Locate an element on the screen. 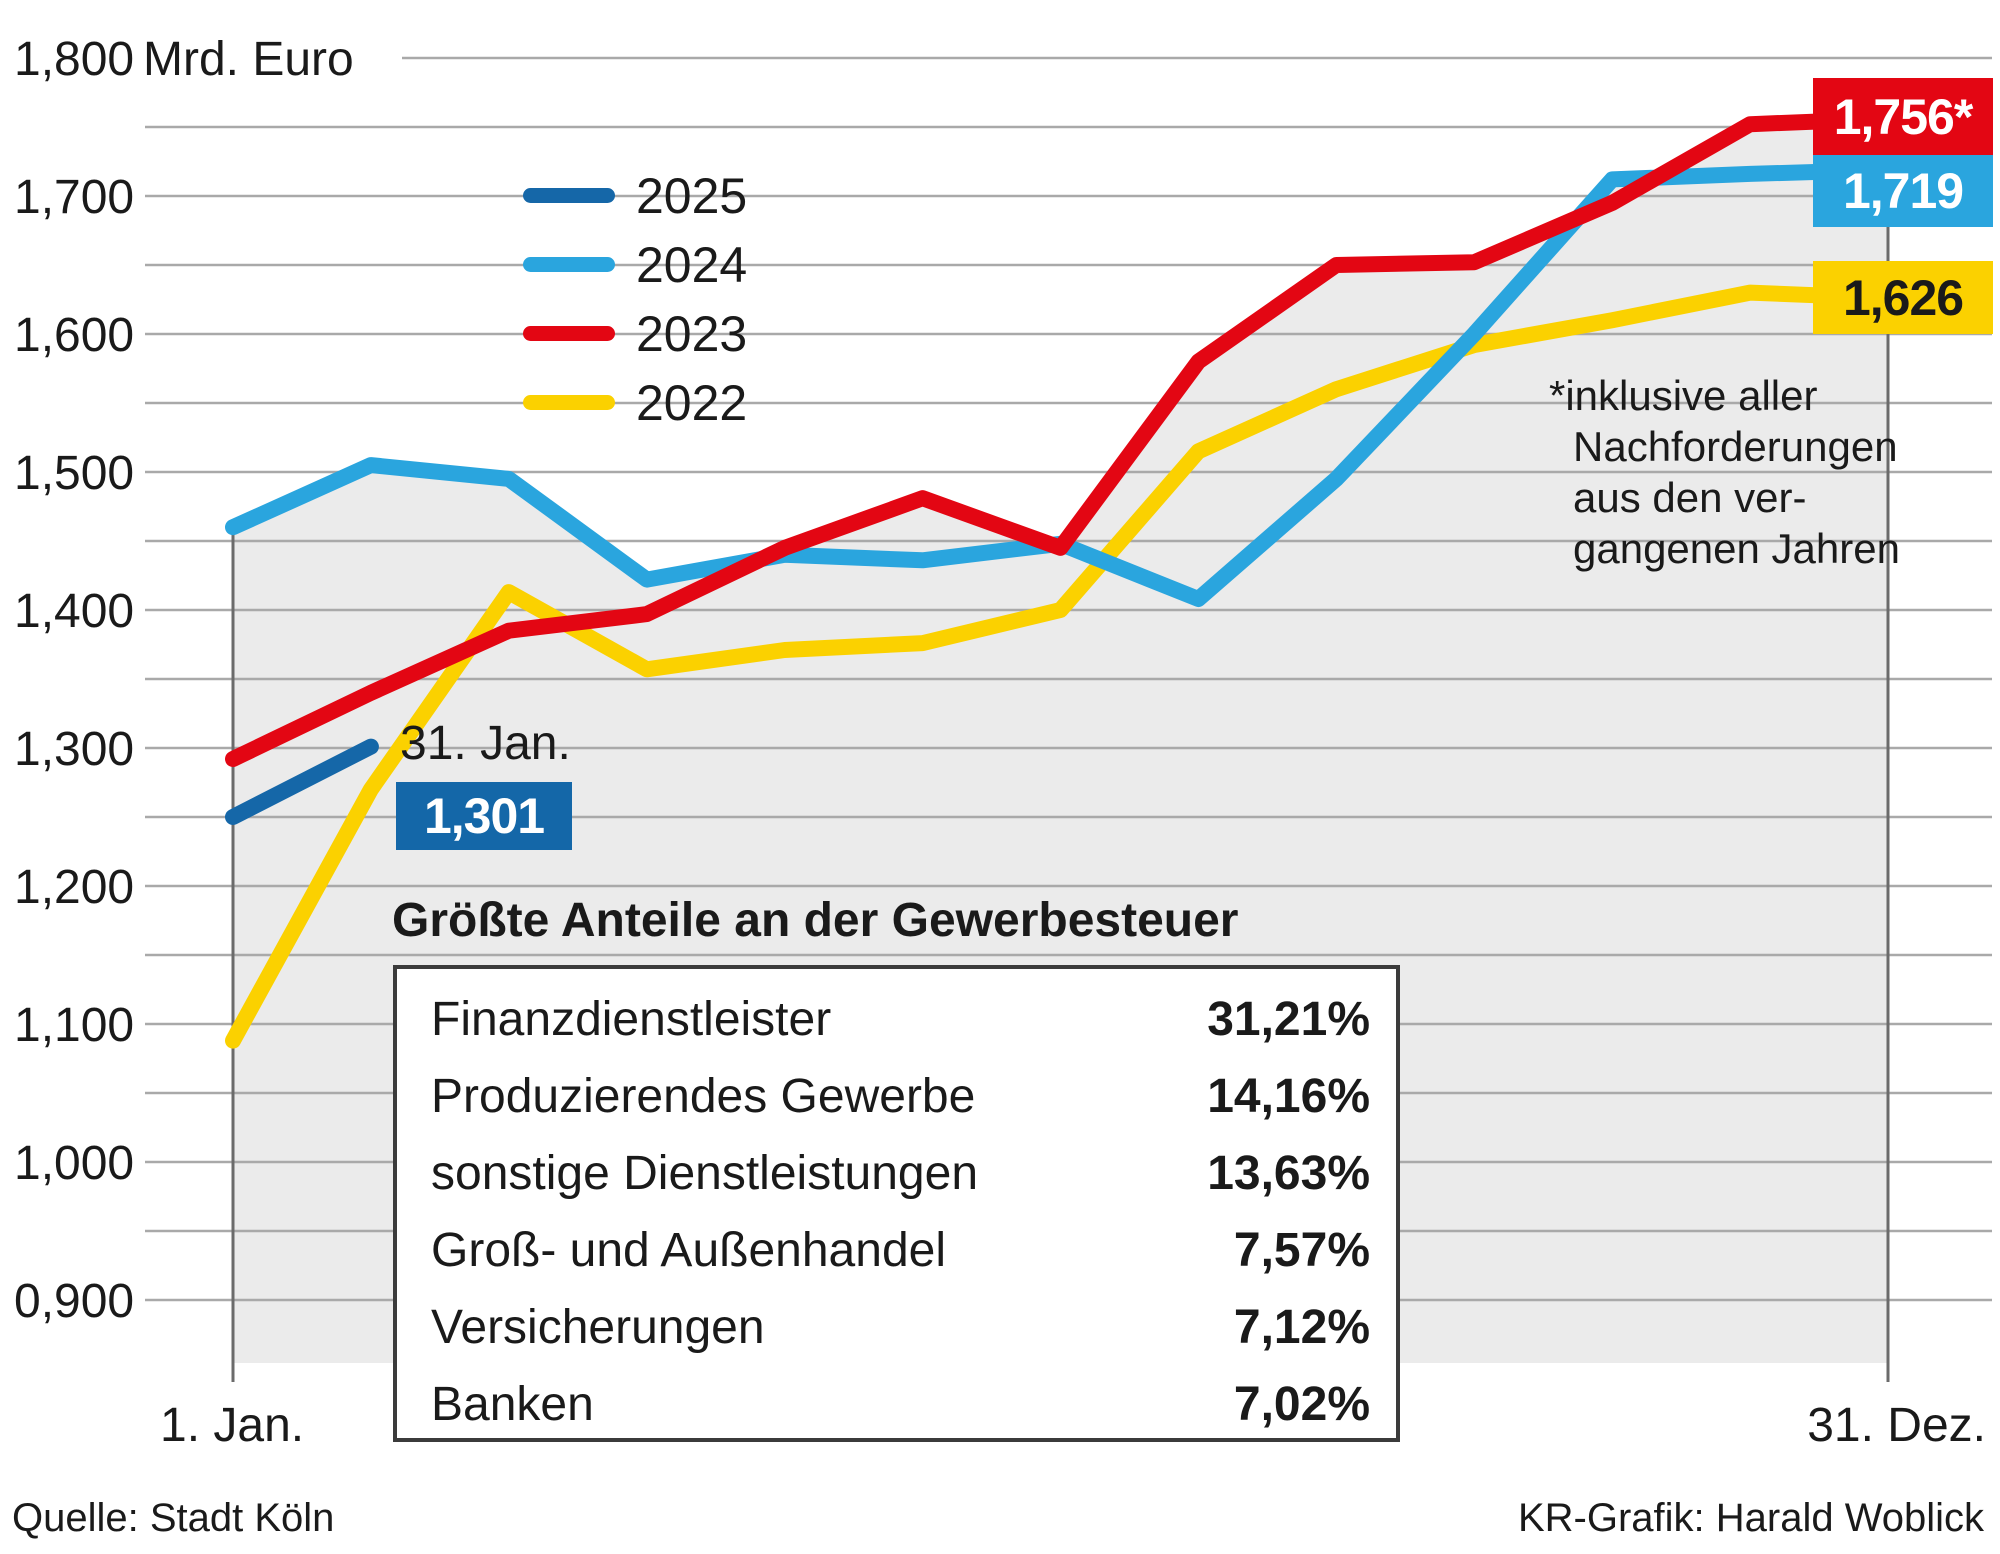  share-value: 14,16% is located at coordinates (1288, 1096).